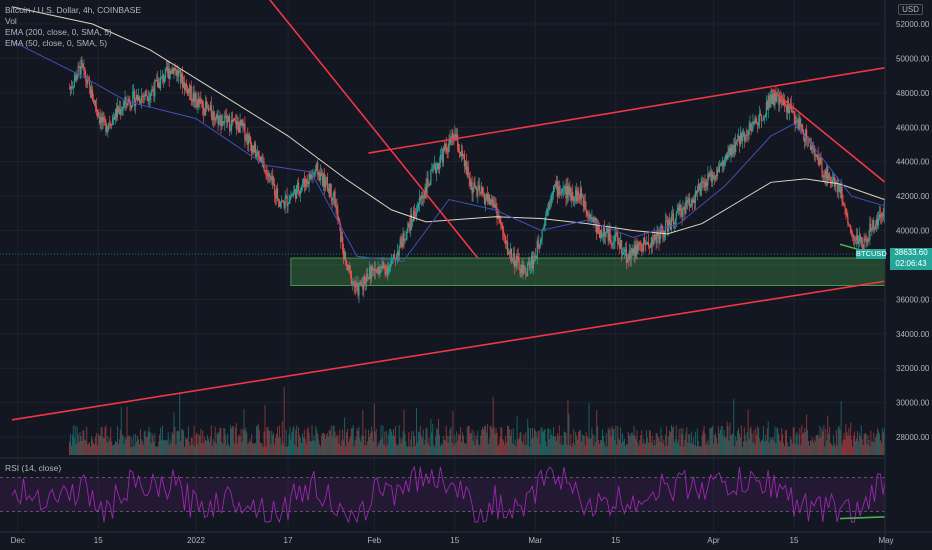  Describe the element at coordinates (910, 9) in the screenshot. I see `currency-button: USD` at that location.